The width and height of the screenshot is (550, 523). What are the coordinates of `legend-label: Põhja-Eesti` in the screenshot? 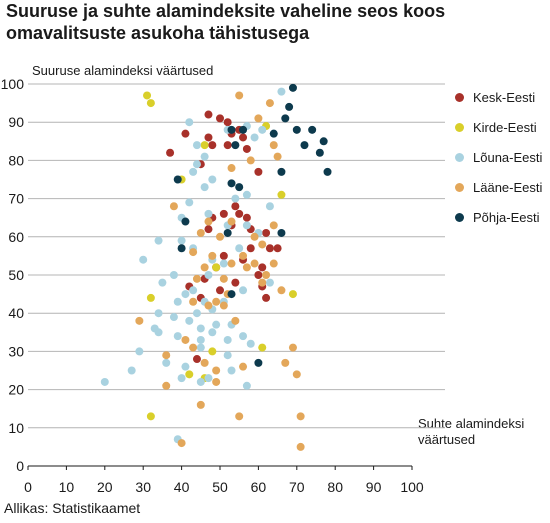 It's located at (506, 217).